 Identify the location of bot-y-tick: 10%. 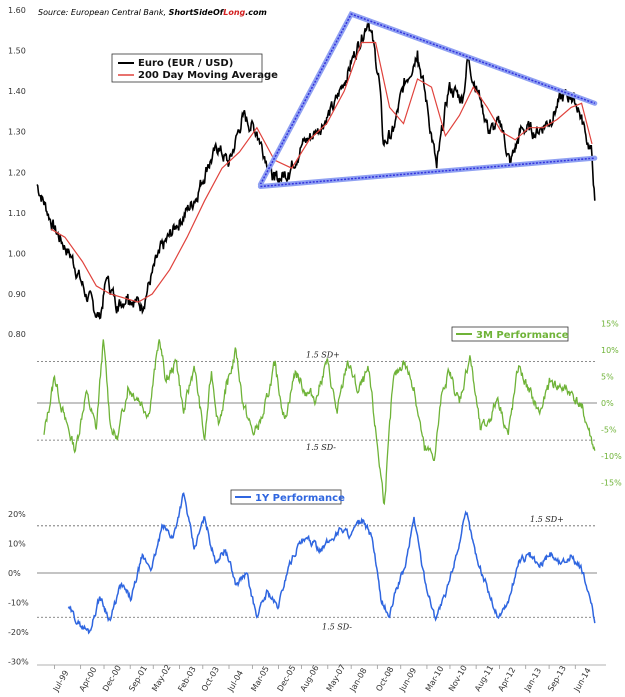
(17, 544).